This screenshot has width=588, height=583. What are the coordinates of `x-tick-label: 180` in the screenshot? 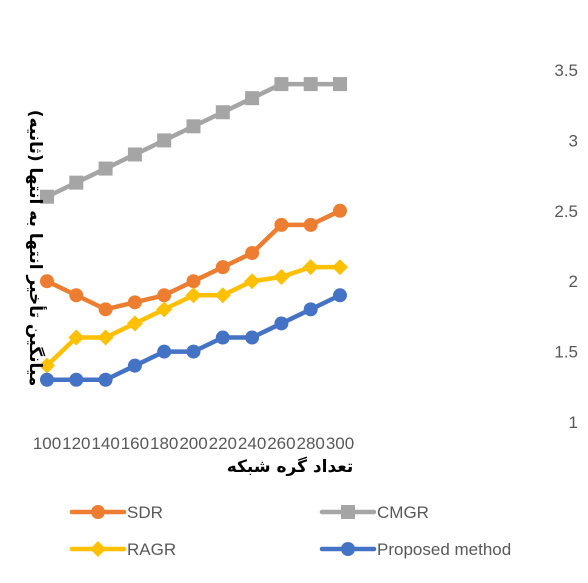 It's located at (164, 443).